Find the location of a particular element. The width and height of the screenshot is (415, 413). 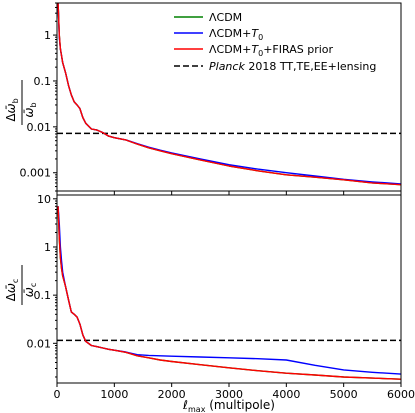

legend-item-lcdm: ΛCDM is located at coordinates (208, 17).